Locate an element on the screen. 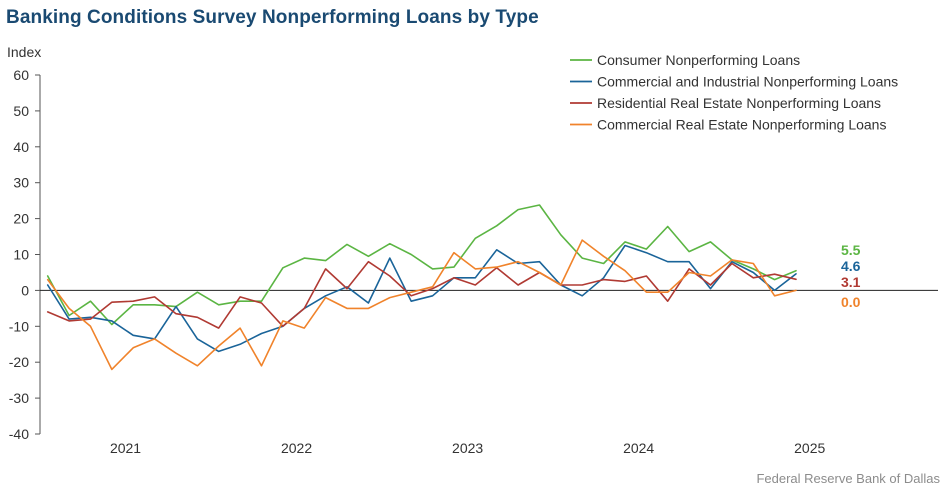  end-value-label: 0.0 is located at coordinates (851, 302).